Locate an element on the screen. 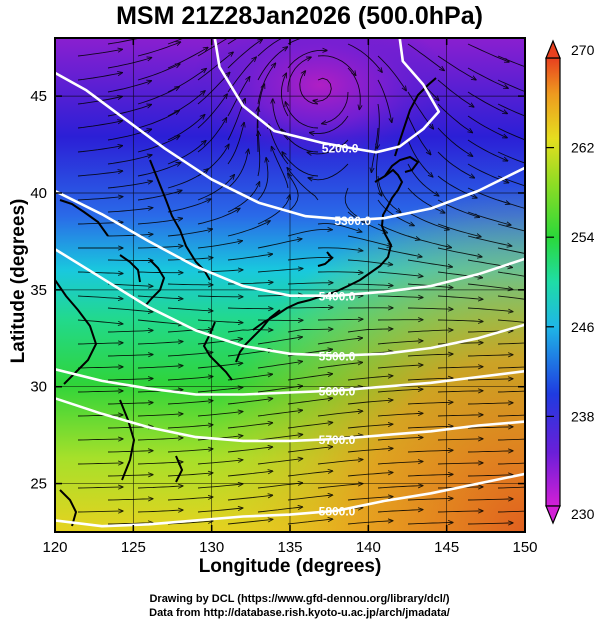 This screenshot has height=625, width=599. y-axis-label: Latitude (degrees) is located at coordinates (18, 281).